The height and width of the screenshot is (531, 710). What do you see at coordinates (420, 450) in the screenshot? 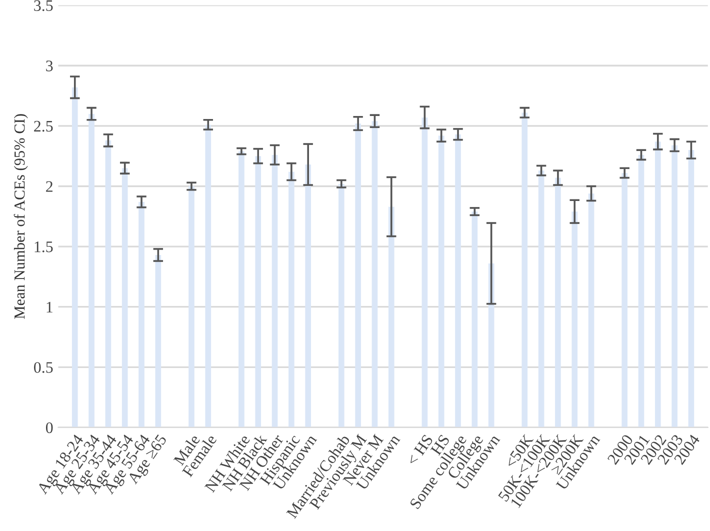
I see `x-tick-label: < HS` at bounding box center [420, 450].